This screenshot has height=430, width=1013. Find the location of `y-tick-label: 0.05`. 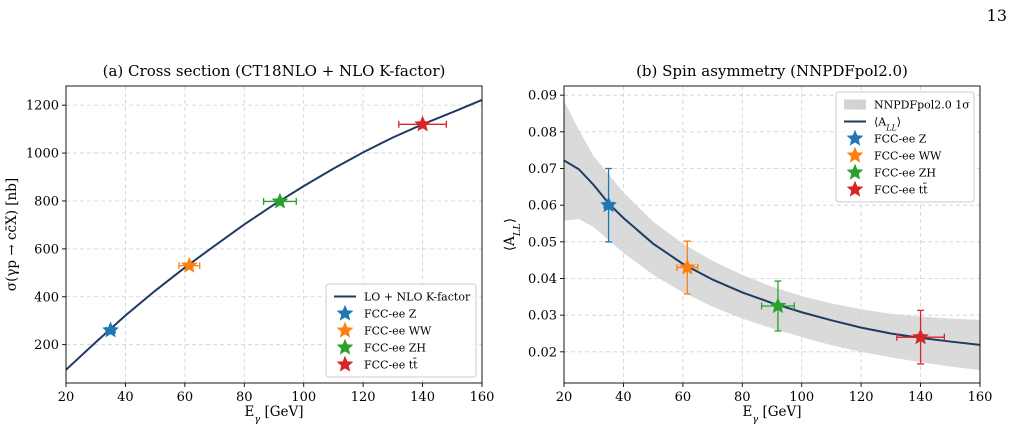

y-tick-label: 0.05 is located at coordinates (542, 242).